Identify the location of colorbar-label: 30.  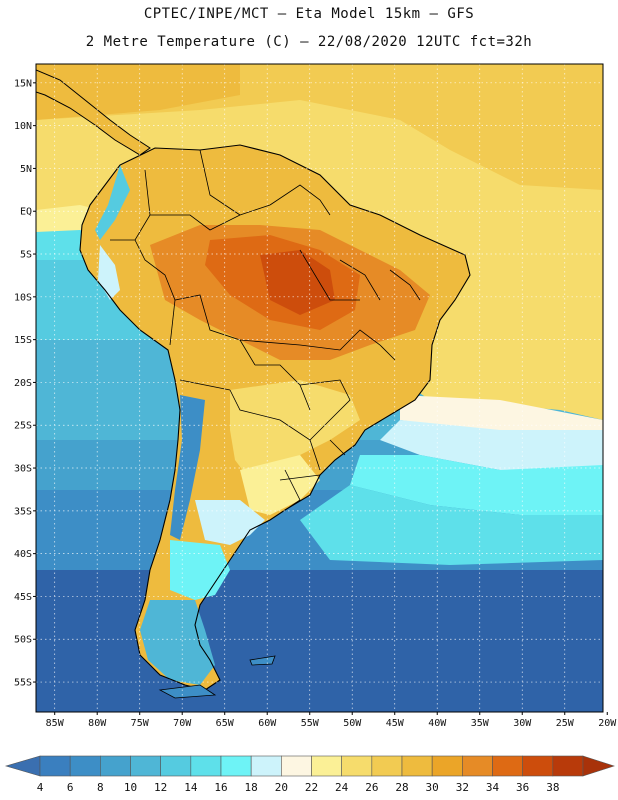
(432, 787).